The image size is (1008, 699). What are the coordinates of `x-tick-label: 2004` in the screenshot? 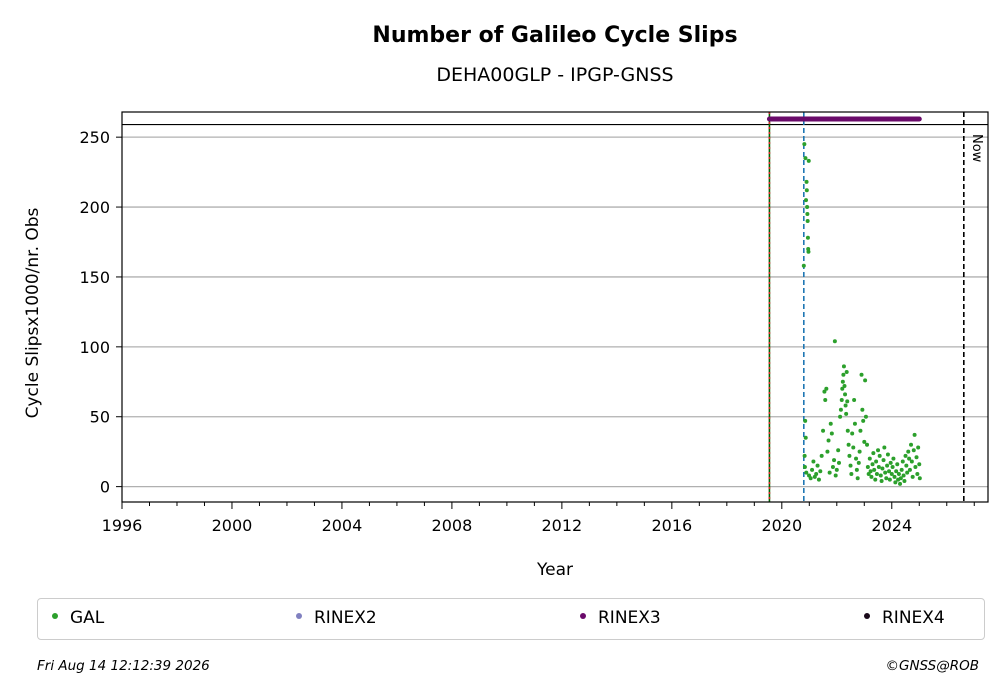 It's located at (342, 525).